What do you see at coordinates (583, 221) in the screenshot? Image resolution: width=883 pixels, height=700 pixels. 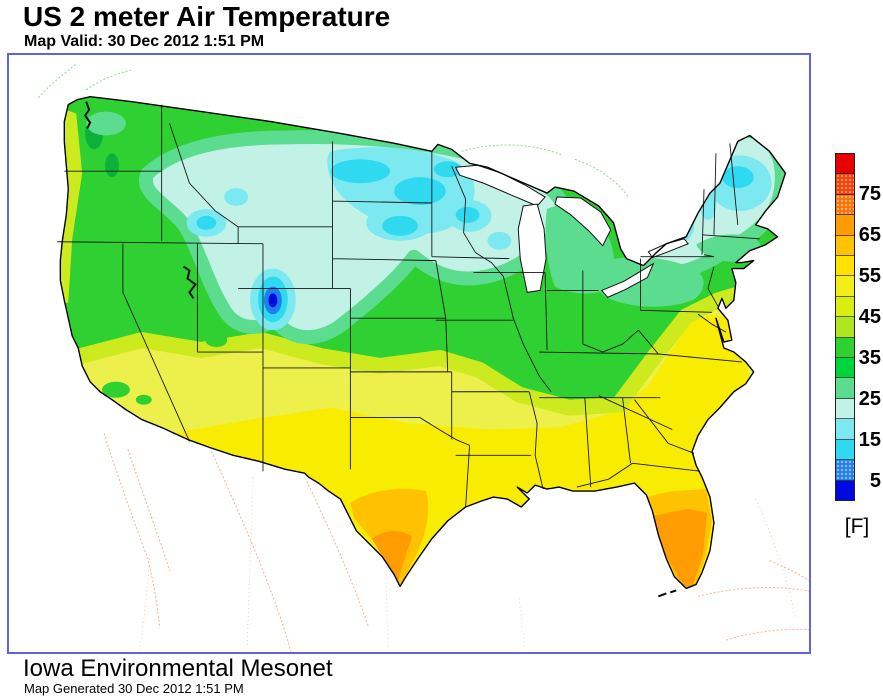 I see `lake-huron` at bounding box center [583, 221].